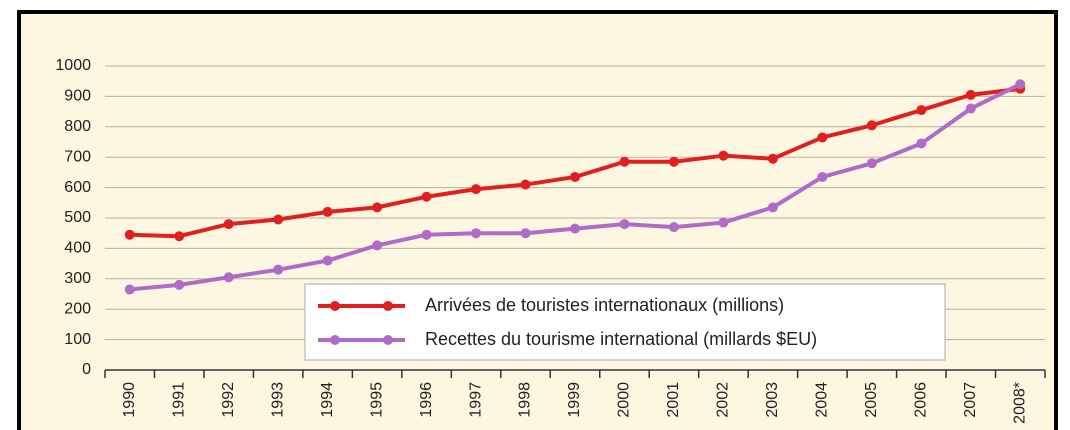  Describe the element at coordinates (77, 308) in the screenshot. I see `y-tick-label: 200` at that location.